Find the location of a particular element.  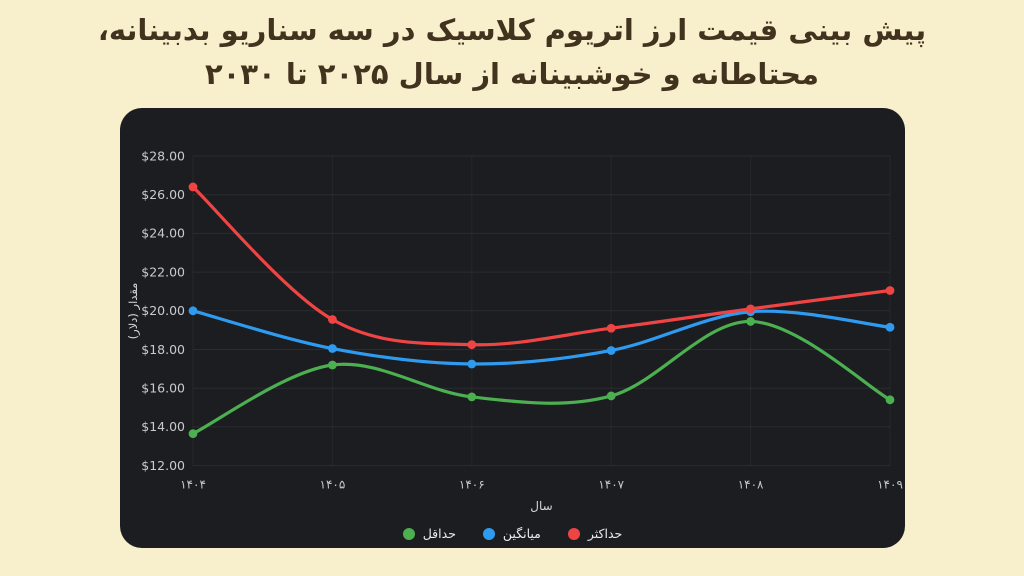

legend-label-avg: میانگین is located at coordinates (521, 533).